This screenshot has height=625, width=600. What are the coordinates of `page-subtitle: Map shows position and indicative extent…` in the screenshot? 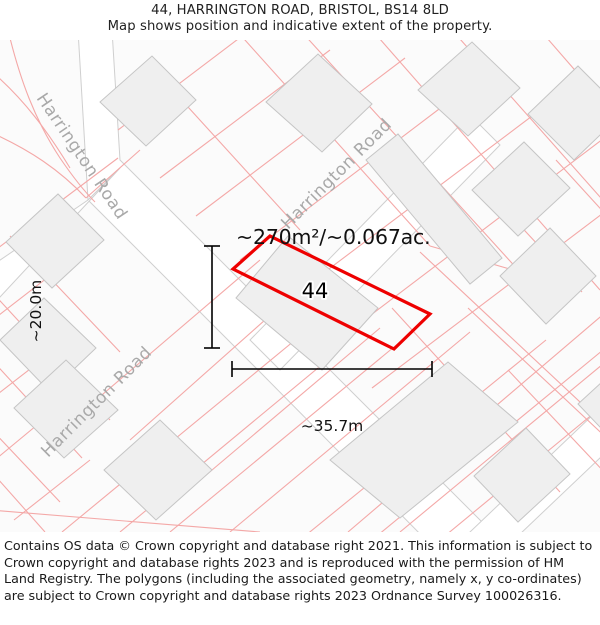 It's located at (300, 26).